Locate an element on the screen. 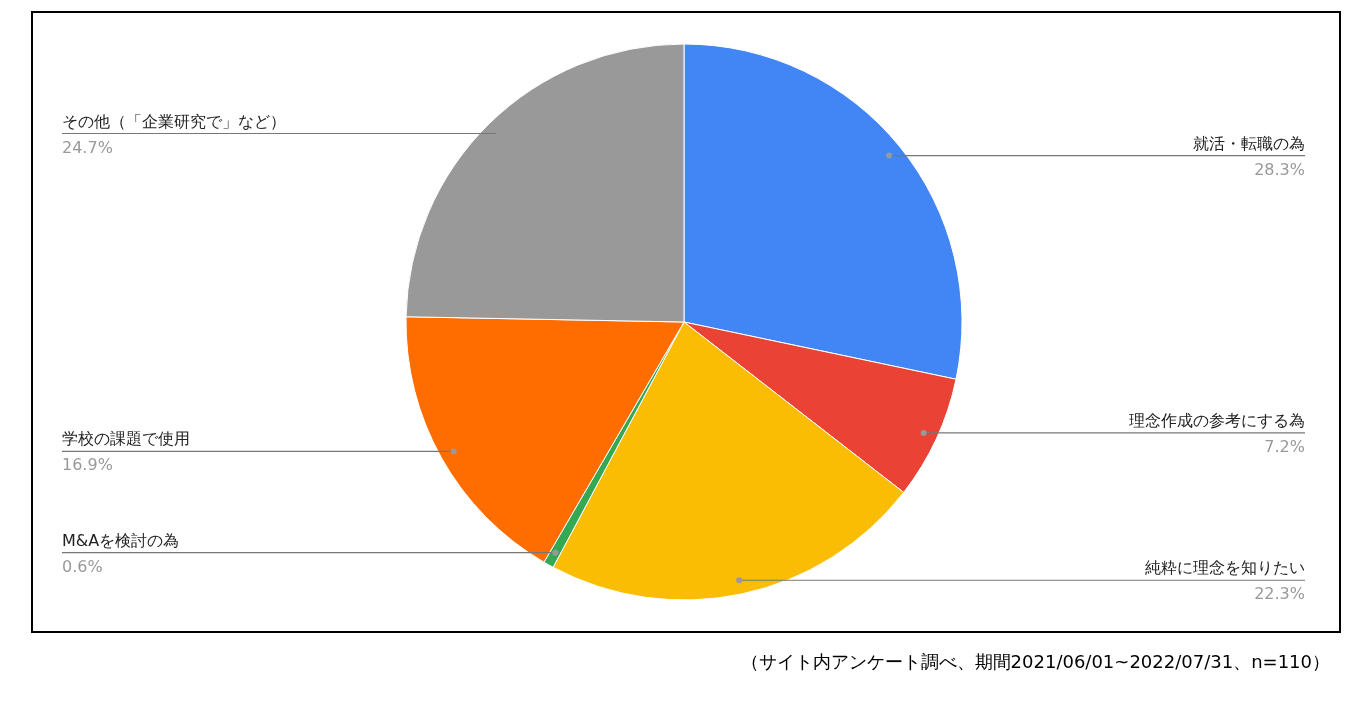 The height and width of the screenshot is (712, 1370). slice-label: 理念作成の参考にする為 is located at coordinates (1217, 420).